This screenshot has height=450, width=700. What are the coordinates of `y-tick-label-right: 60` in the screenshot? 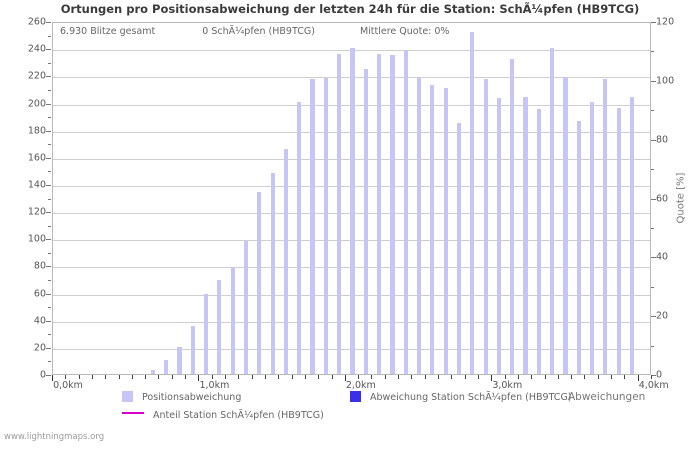 It's located at (662, 198).